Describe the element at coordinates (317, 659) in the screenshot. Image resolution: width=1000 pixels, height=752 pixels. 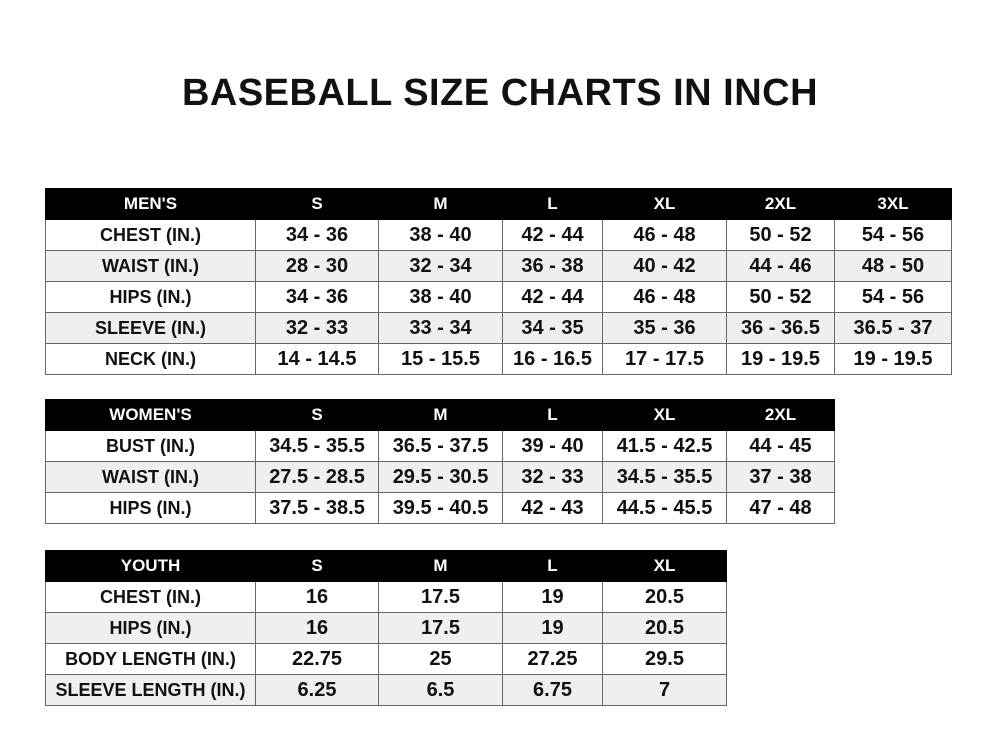
I see `size-value: 22.75` at that location.